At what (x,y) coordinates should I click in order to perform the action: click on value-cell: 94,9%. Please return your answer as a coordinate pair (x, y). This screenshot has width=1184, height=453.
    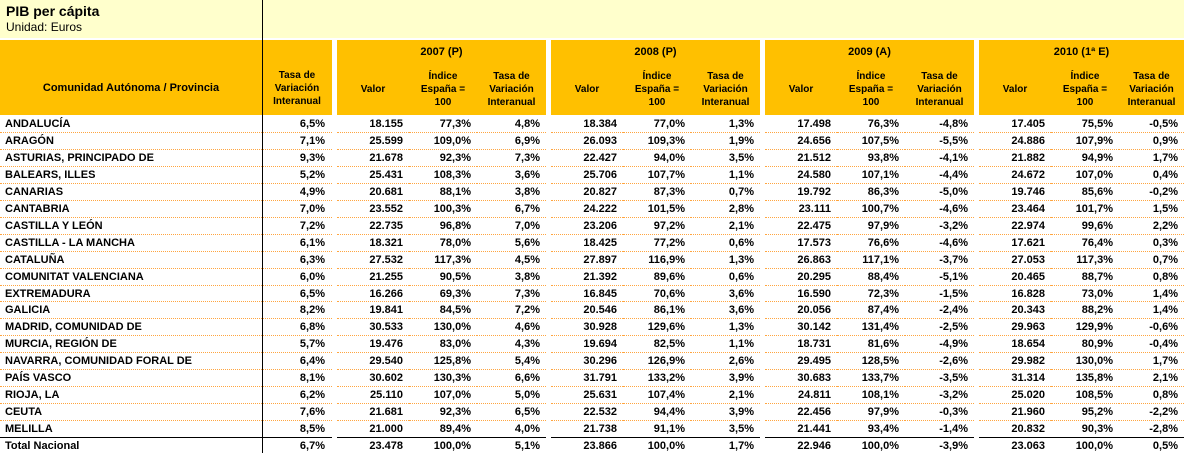
    Looking at the image, I should click on (1085, 158).